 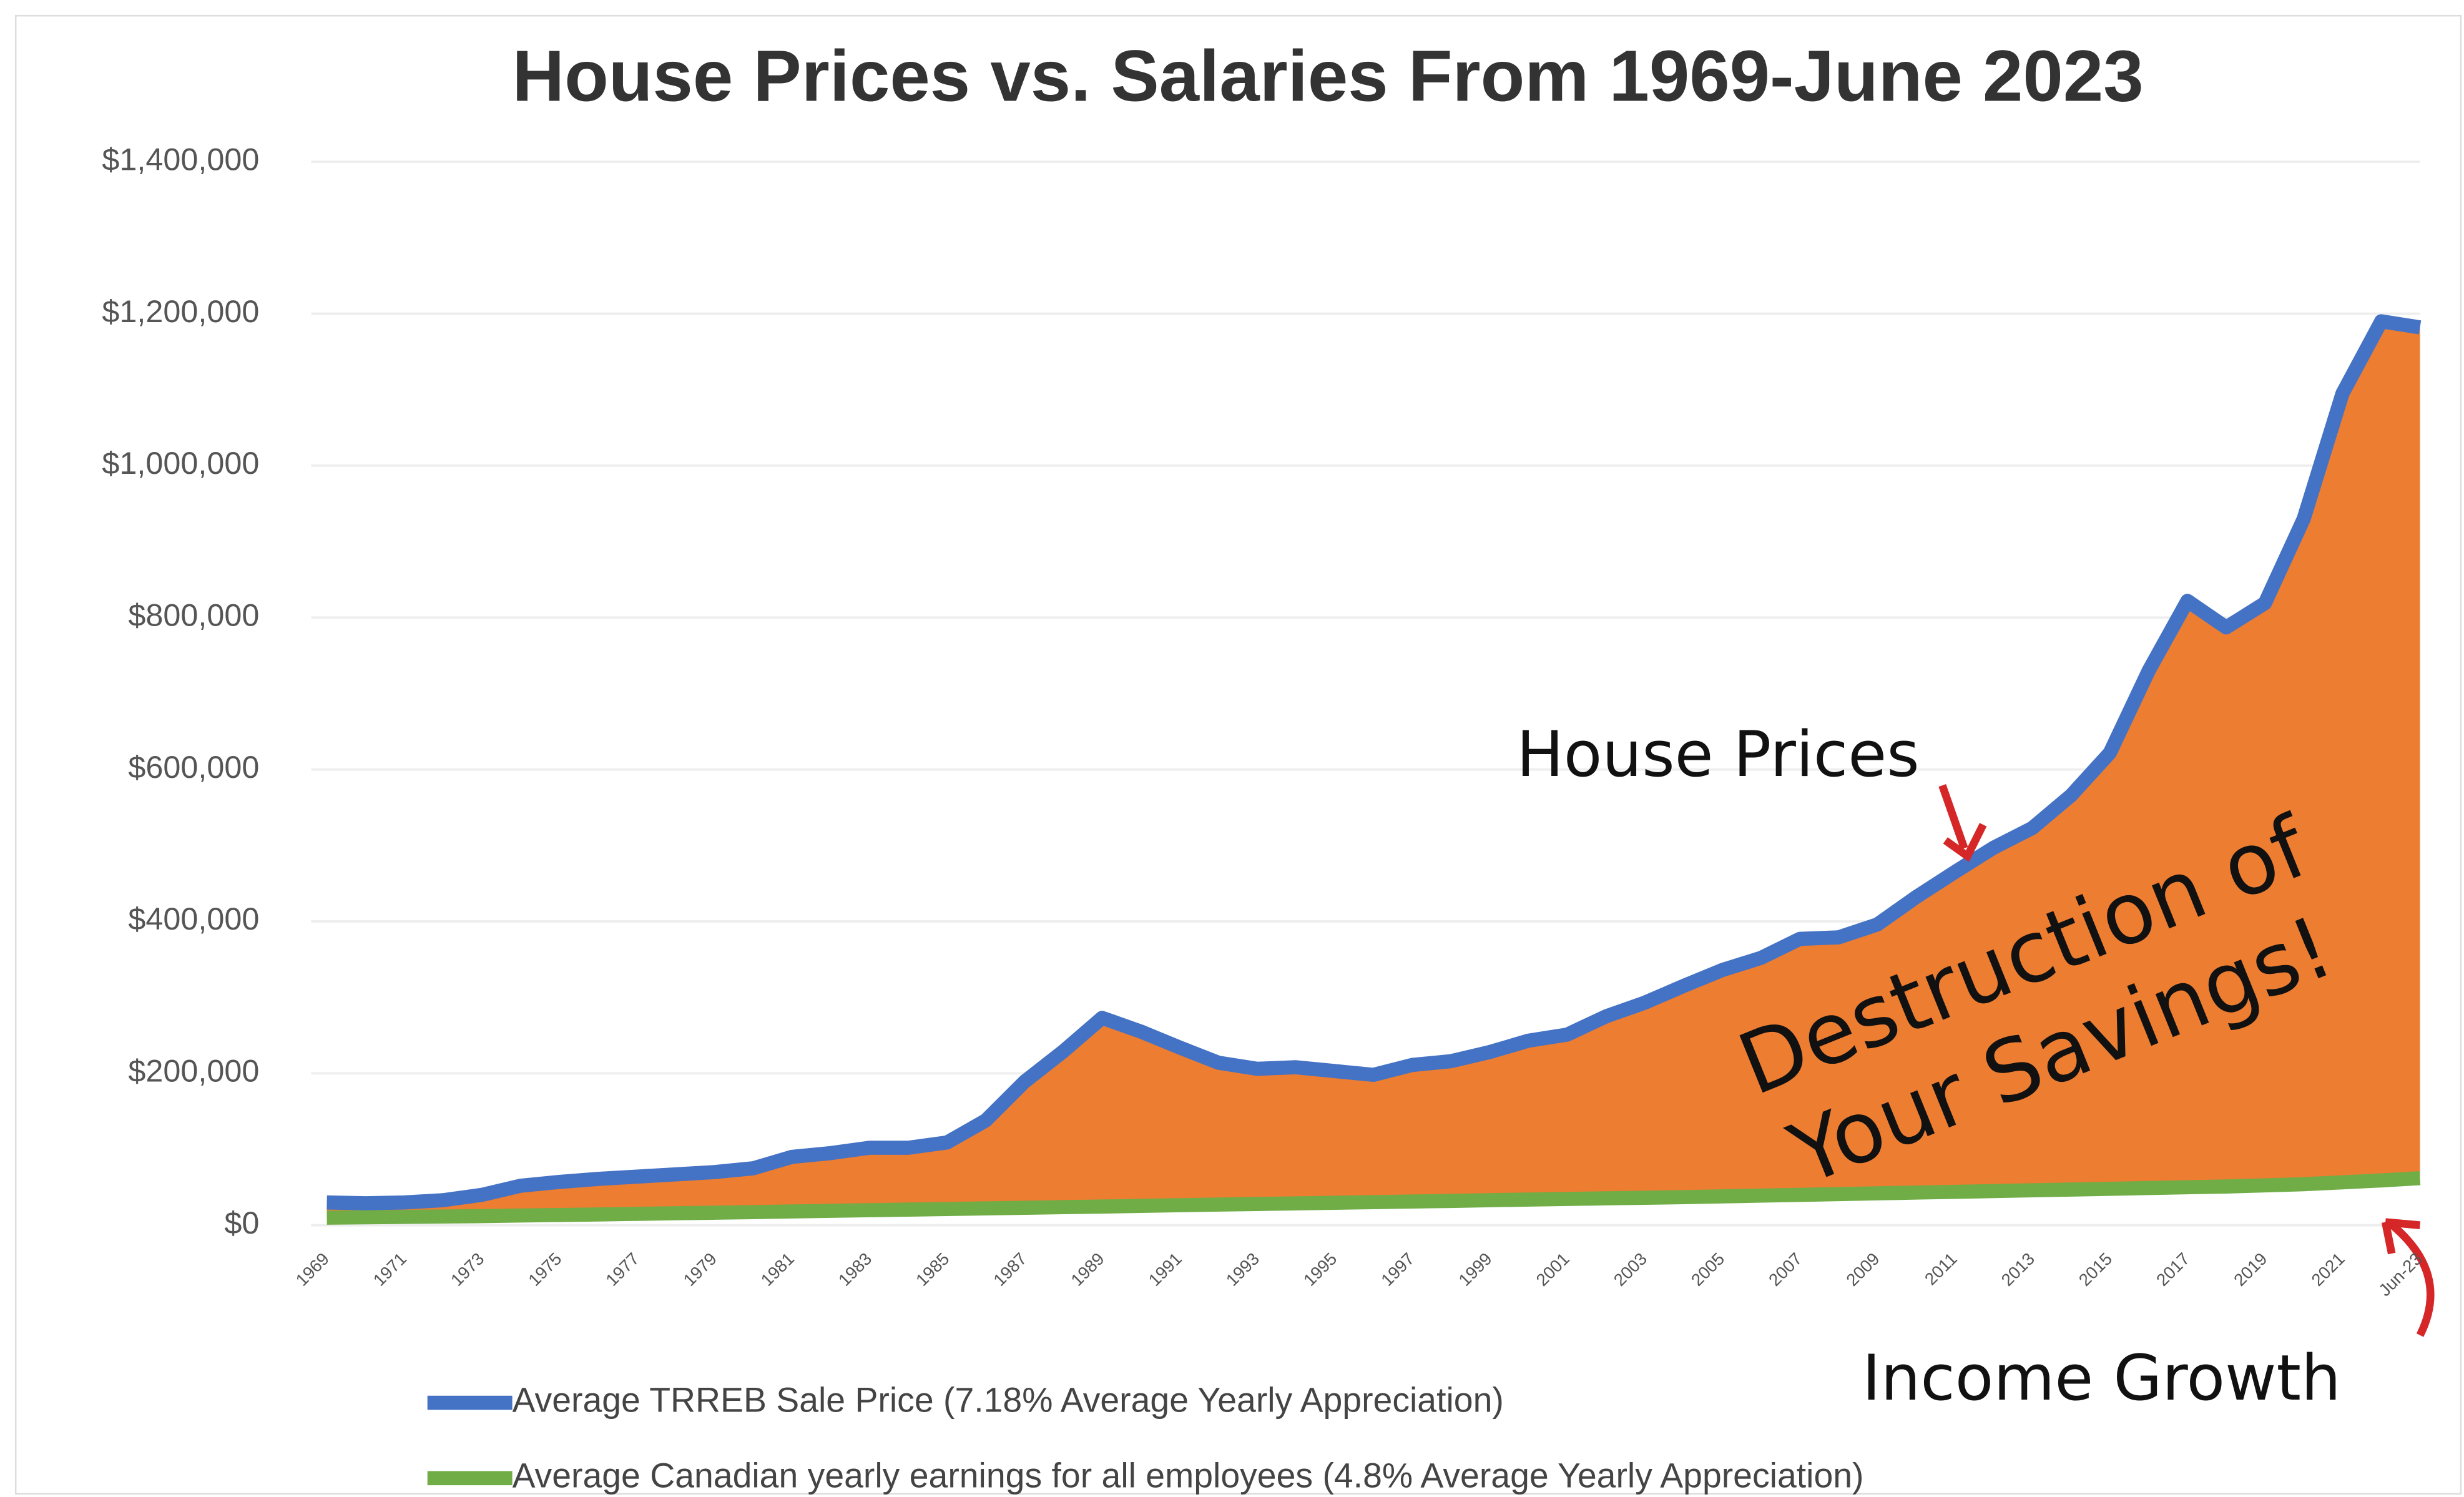 I want to click on y-tick-label: $1,000,000, so click(x=180, y=463).